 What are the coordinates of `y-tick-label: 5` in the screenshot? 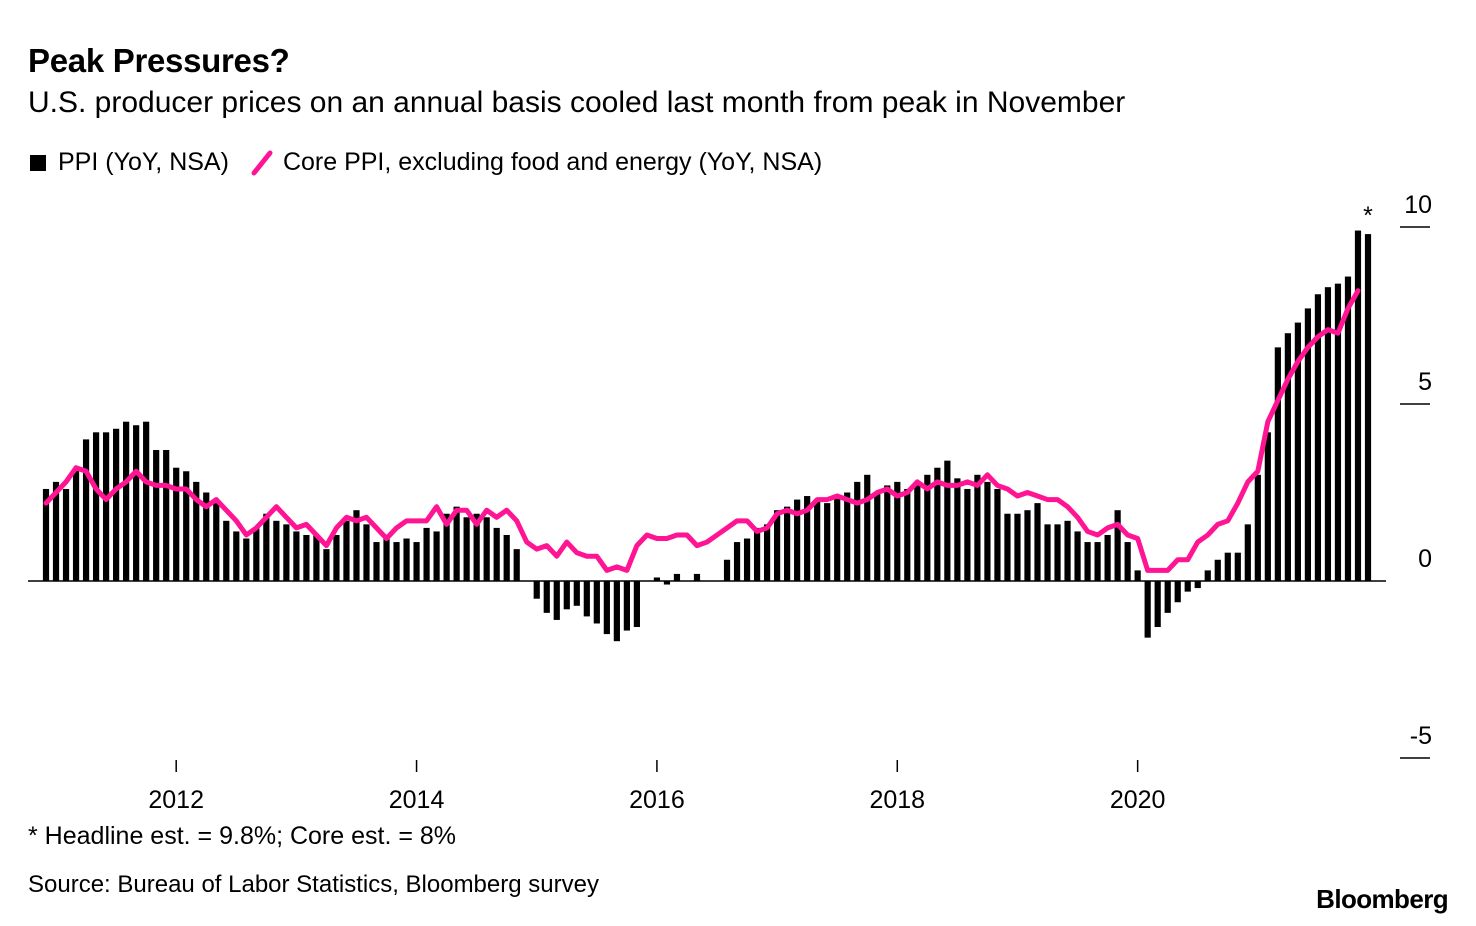 It's located at (1425, 382).